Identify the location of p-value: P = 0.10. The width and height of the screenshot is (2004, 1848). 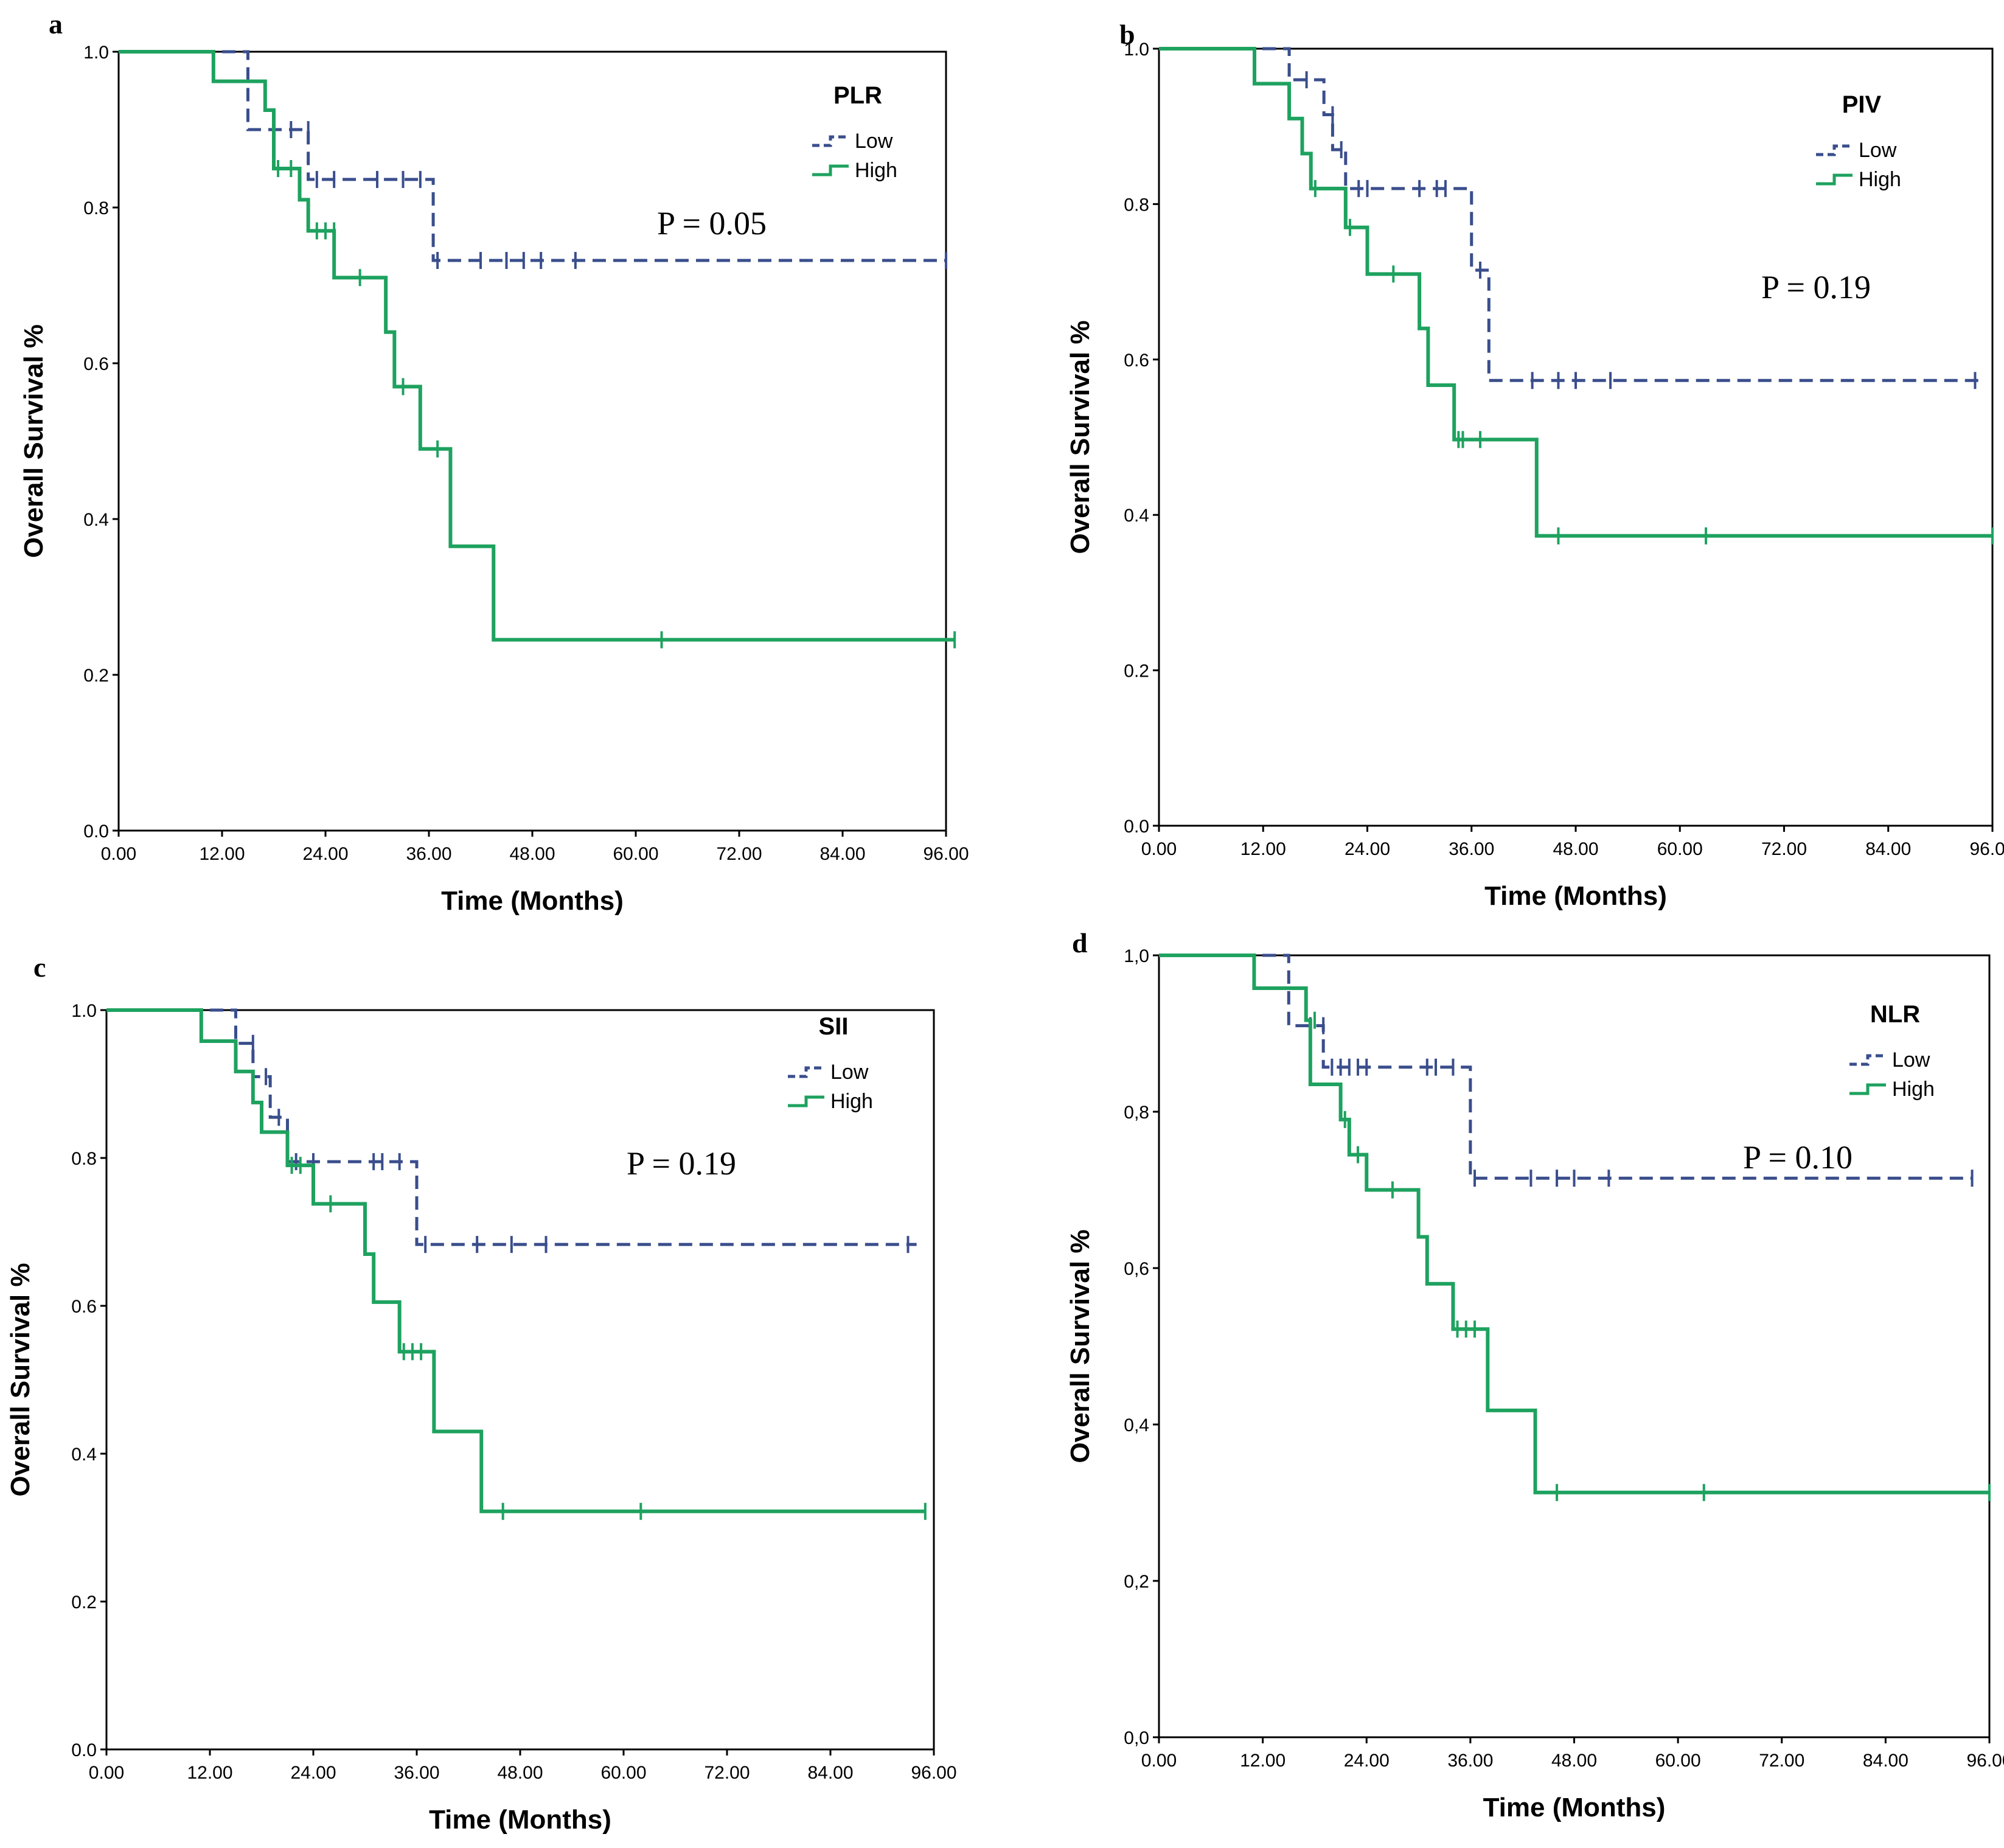
(1798, 1157).